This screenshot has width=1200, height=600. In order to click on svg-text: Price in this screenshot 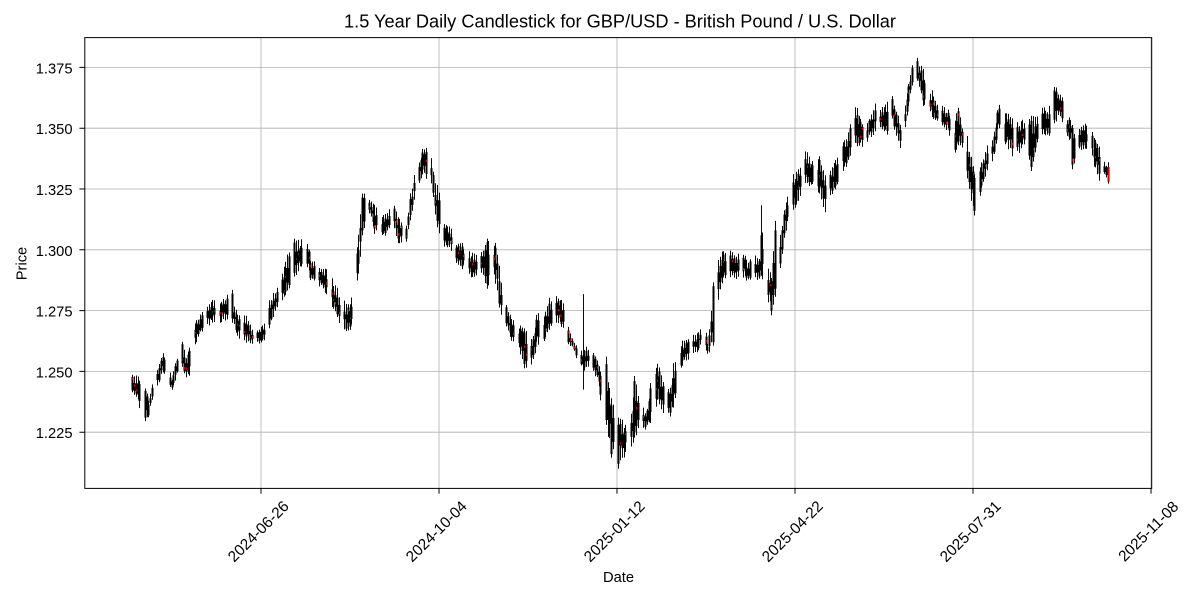, I will do `click(22, 263)`.